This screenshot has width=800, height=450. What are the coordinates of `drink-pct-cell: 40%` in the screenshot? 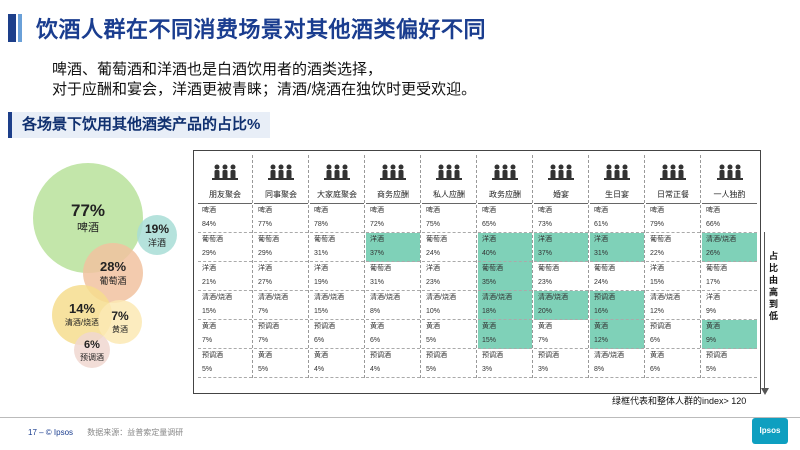 It's located at (505, 254).